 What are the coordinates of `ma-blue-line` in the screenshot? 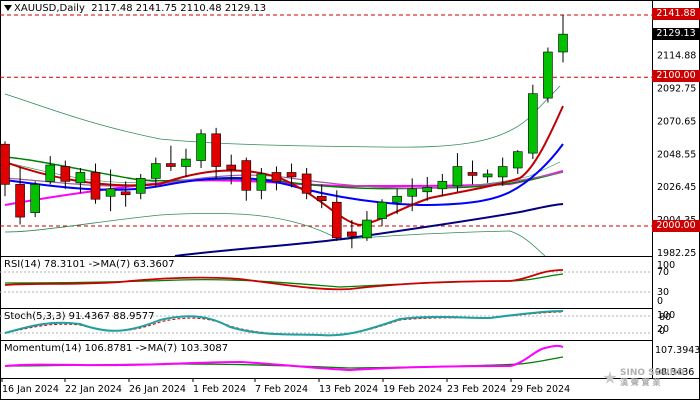 It's located at (284, 175).